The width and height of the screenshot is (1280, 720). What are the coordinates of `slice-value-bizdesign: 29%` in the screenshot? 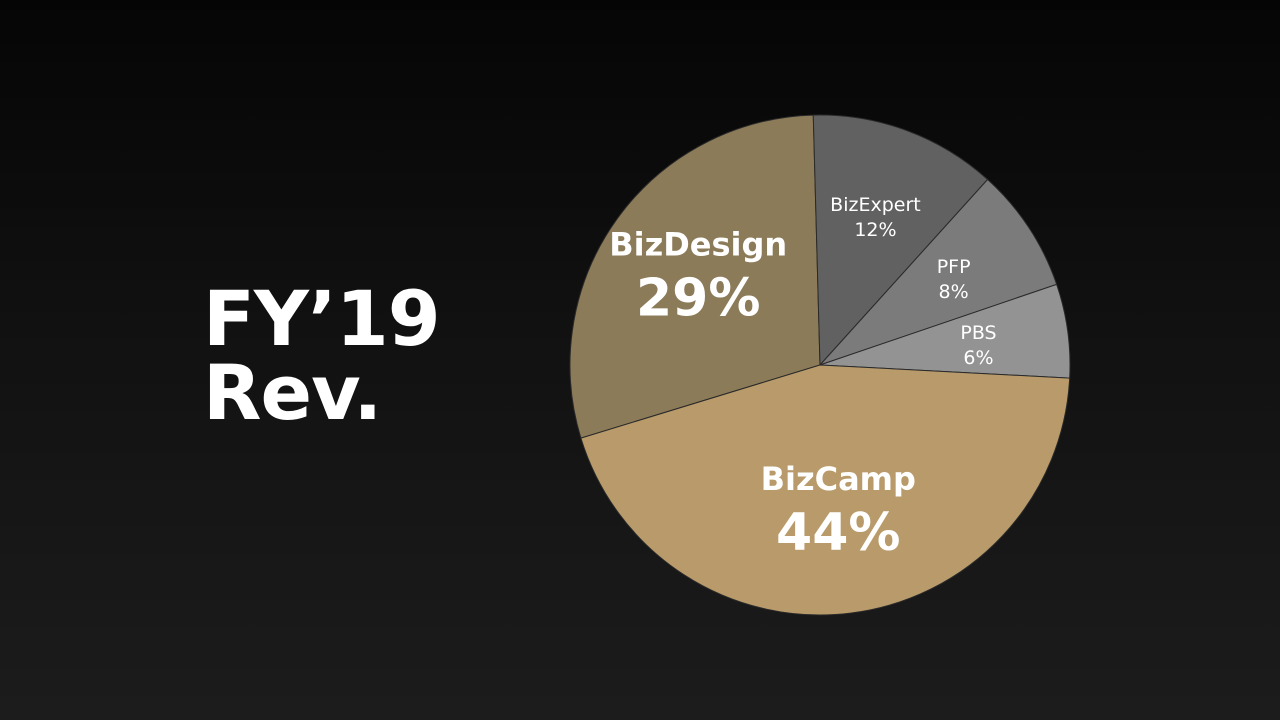 It's located at (698, 298).